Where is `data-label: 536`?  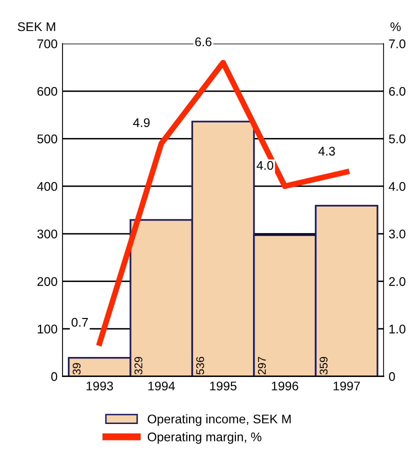 data-label: 536 is located at coordinates (200, 365).